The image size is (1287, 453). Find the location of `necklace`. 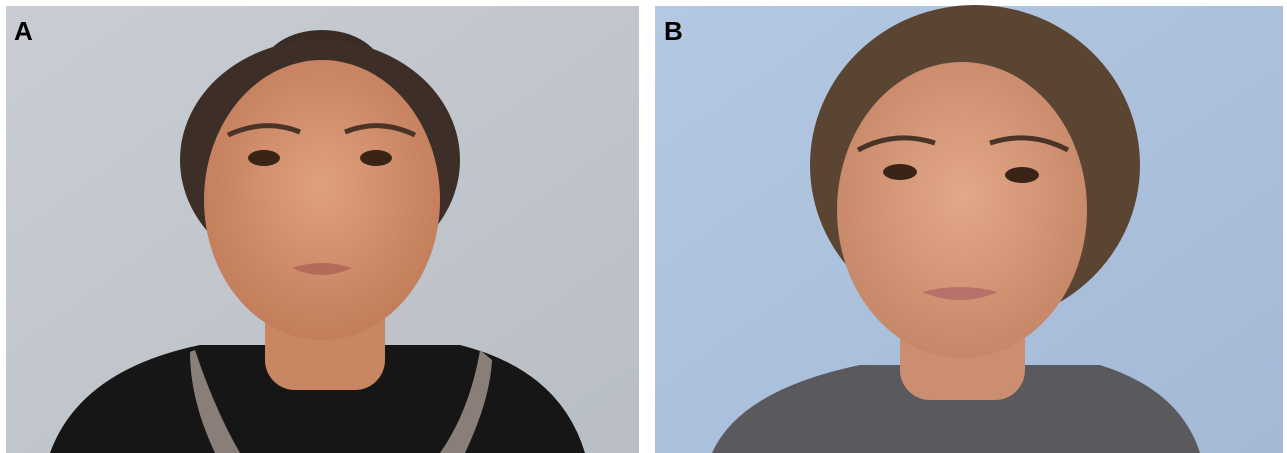

necklace is located at coordinates (341, 401).